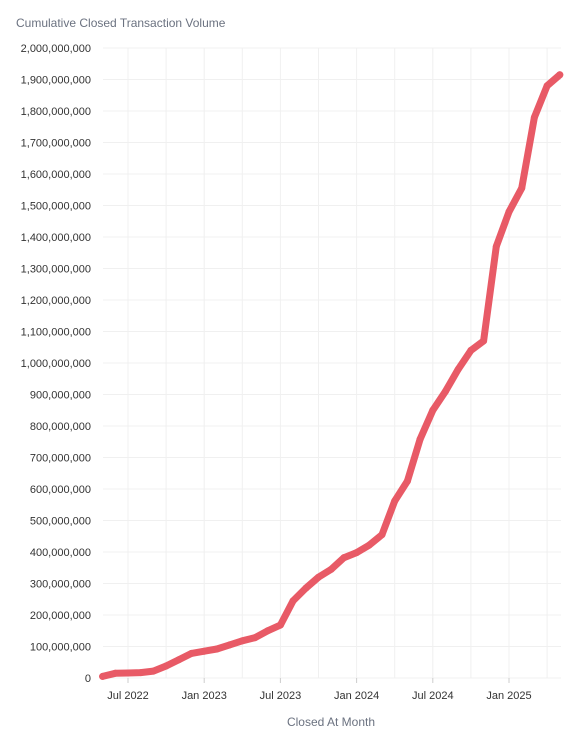 The height and width of the screenshot is (746, 584). What do you see at coordinates (56, 270) in the screenshot?
I see `y-tick-label: 1,300,000,000` at bounding box center [56, 270].